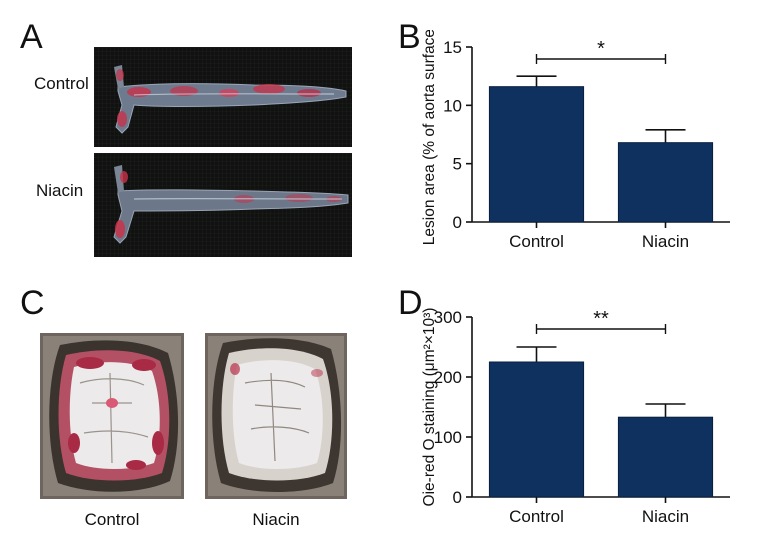 This screenshot has height=560, width=760. Describe the element at coordinates (429, 407) in the screenshot. I see `chart-d-y-axis-label: Oie-red O staining (μm²×10³)` at that location.